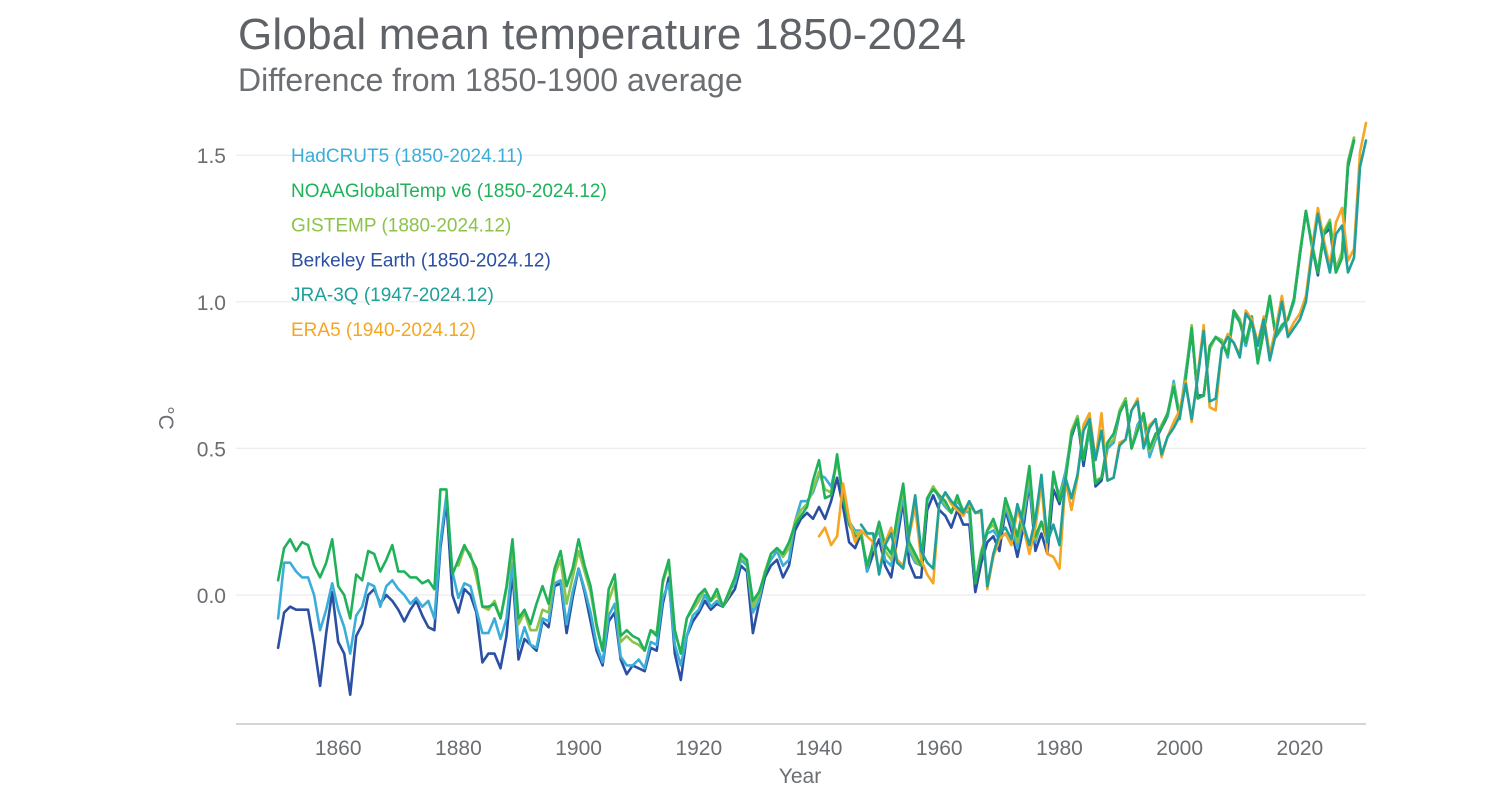 The image size is (1500, 800). What do you see at coordinates (211, 449) in the screenshot?
I see `y-tick-label: 0.5` at bounding box center [211, 449].